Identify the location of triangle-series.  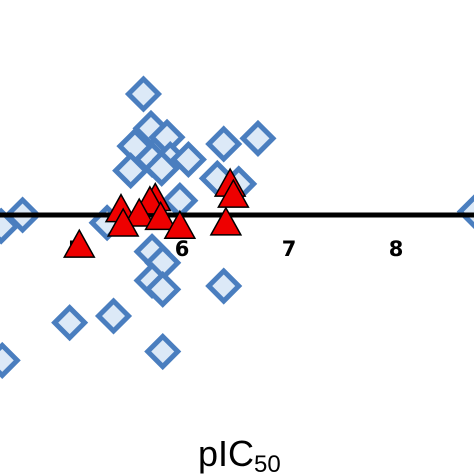
(156, 212).